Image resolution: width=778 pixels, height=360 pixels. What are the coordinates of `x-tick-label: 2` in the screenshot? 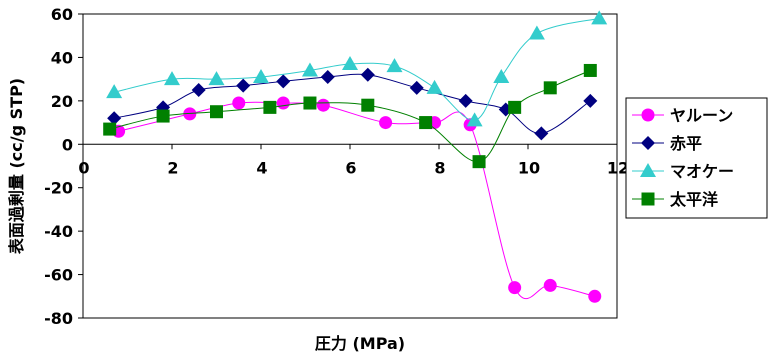 It's located at (172, 167).